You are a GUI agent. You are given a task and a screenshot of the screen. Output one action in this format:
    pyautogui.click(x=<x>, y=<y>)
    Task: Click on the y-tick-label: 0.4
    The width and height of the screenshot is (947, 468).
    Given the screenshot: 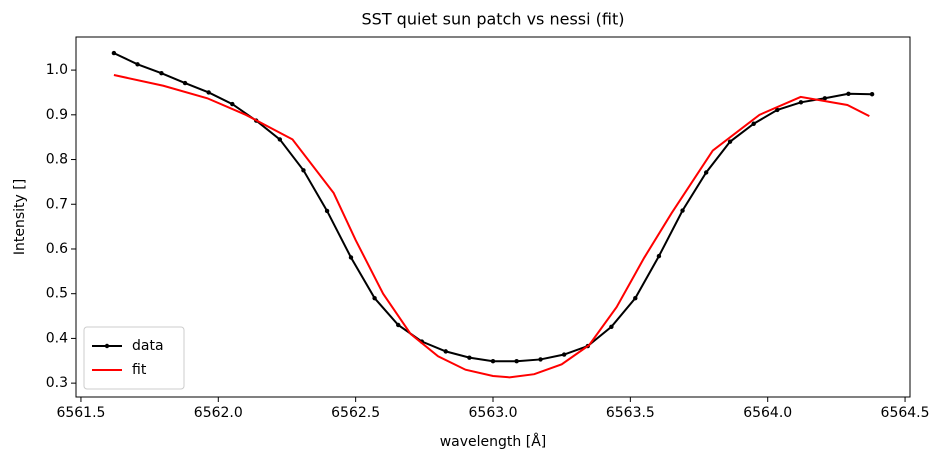 What is the action you would take?
    pyautogui.click(x=57, y=338)
    